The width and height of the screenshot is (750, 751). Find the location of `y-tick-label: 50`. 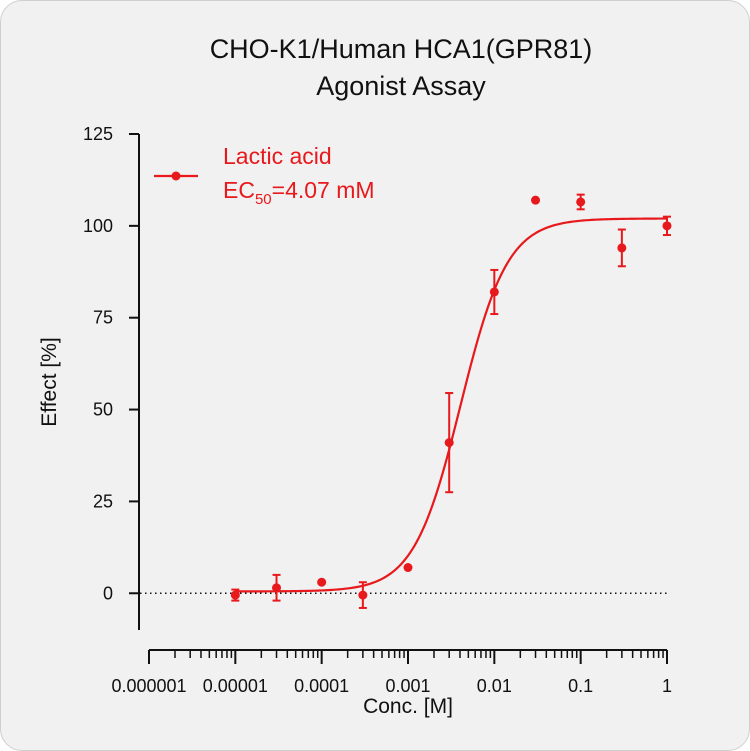

y-tick-label: 50 is located at coordinates (103, 410).